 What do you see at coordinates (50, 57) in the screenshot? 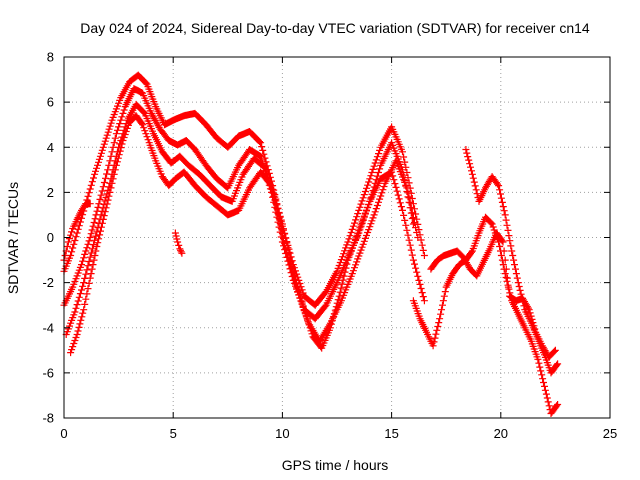
I see `y-tick-label: 8` at bounding box center [50, 57].